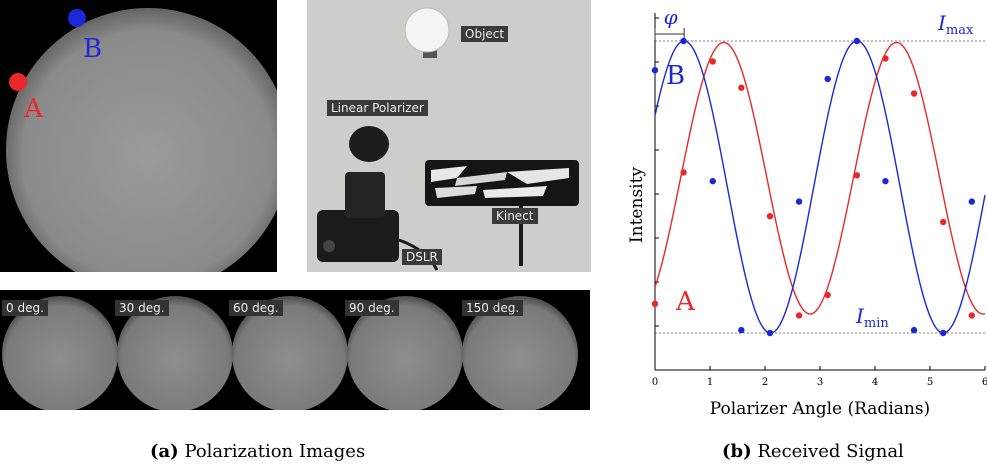 The height and width of the screenshot is (465, 987). Describe the element at coordinates (142, 308) in the screenshot. I see `strip-label-30: 30 deg.` at that location.